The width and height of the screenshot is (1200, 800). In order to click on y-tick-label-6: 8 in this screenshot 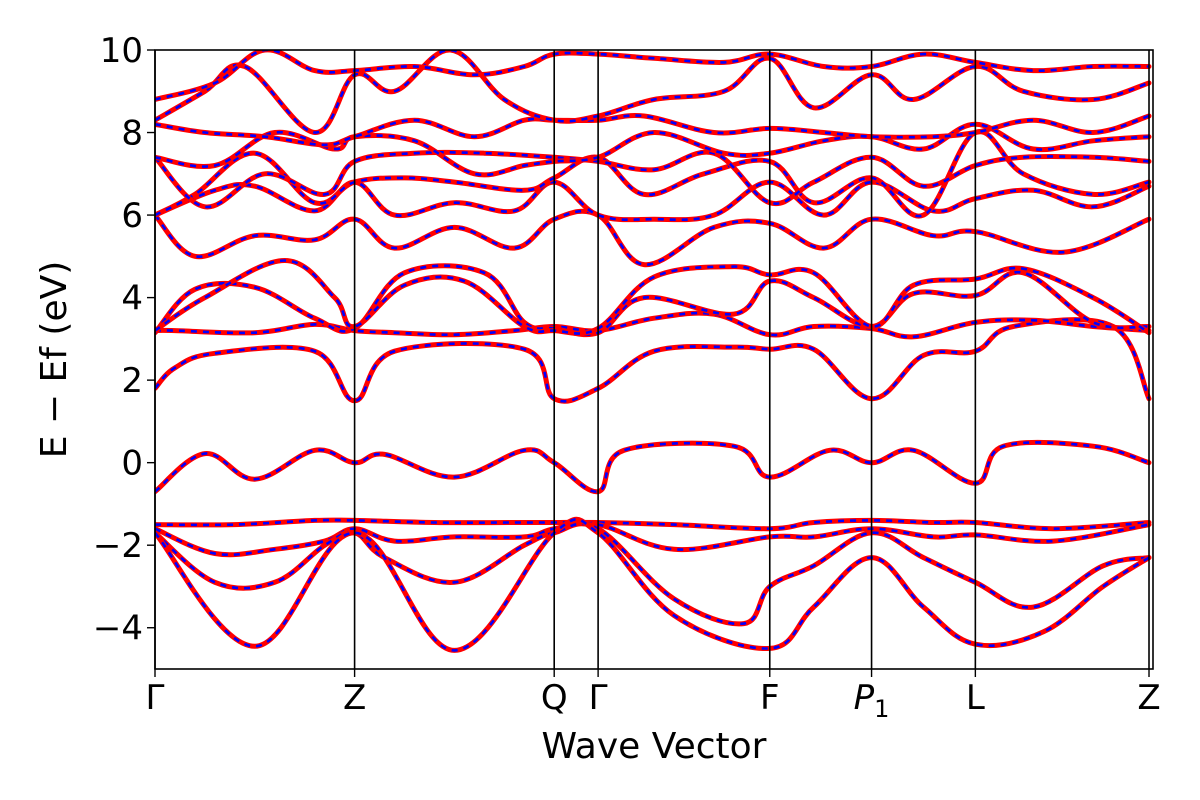, I will do `click(132, 134)`.